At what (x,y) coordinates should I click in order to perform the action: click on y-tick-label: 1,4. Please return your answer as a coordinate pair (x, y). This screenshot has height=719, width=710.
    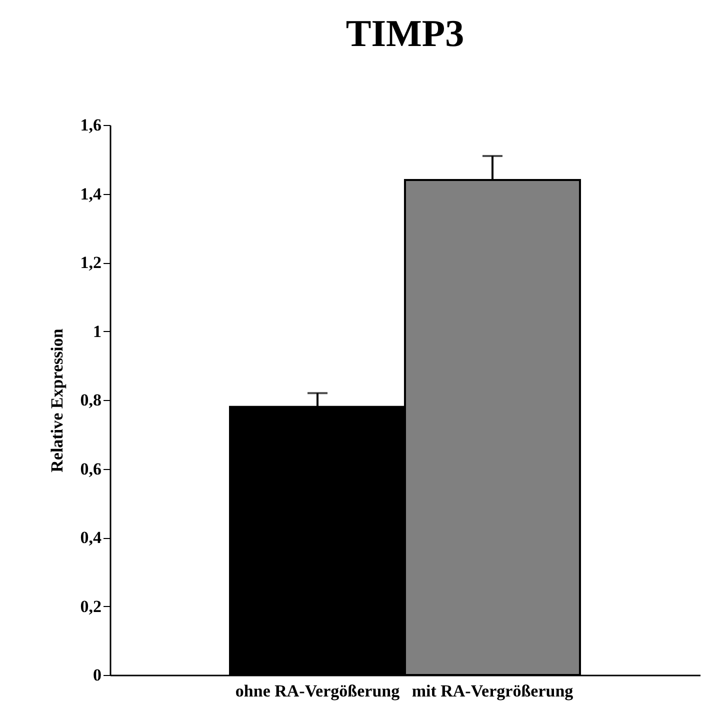
    Looking at the image, I should click on (91, 194).